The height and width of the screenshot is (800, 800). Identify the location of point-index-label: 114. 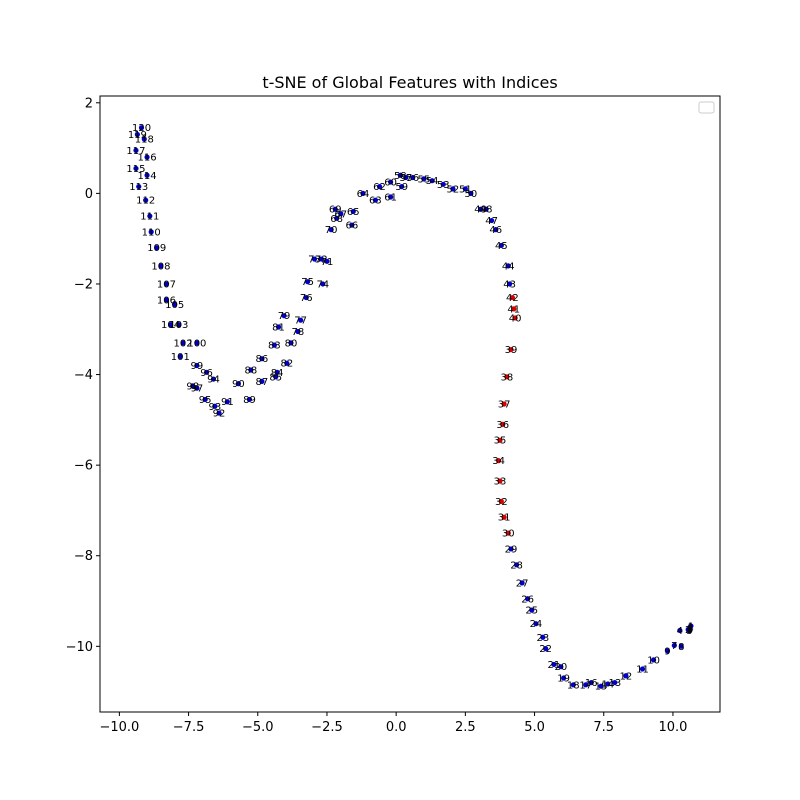
(147, 176).